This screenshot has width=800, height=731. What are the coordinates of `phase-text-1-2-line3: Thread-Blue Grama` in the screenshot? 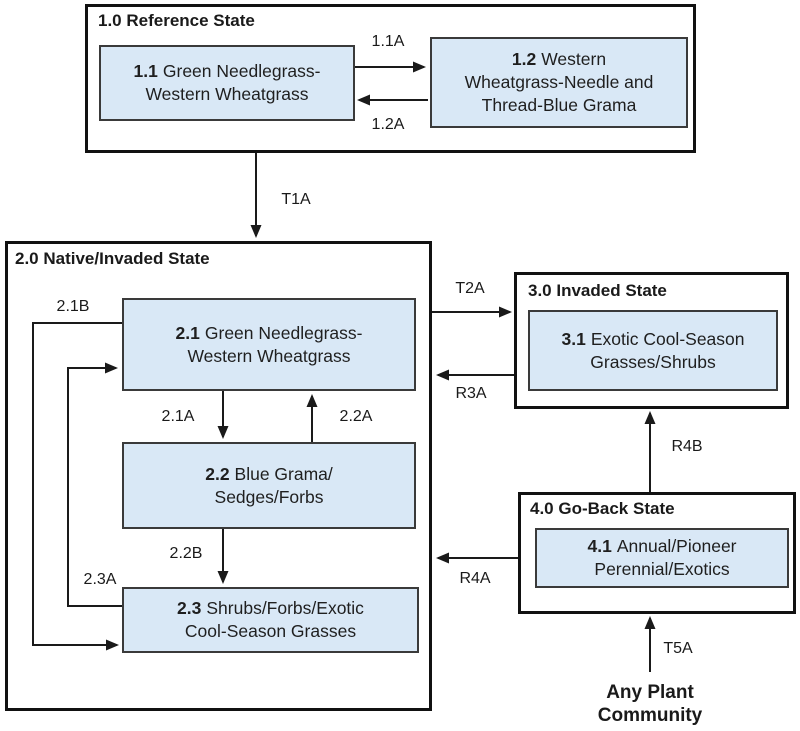 It's located at (559, 105).